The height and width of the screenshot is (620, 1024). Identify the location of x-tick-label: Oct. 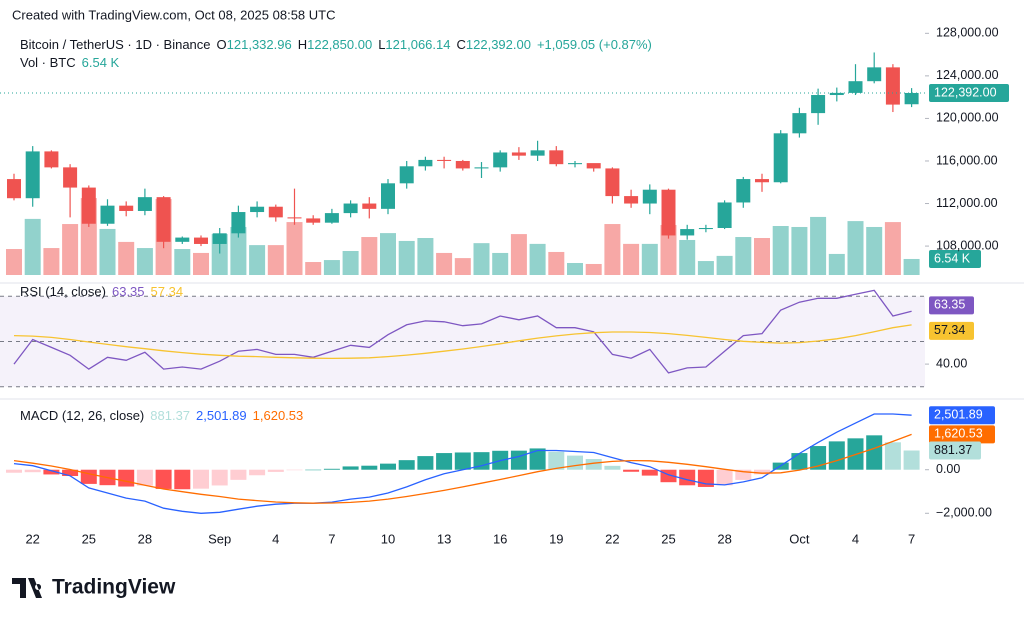
(799, 538).